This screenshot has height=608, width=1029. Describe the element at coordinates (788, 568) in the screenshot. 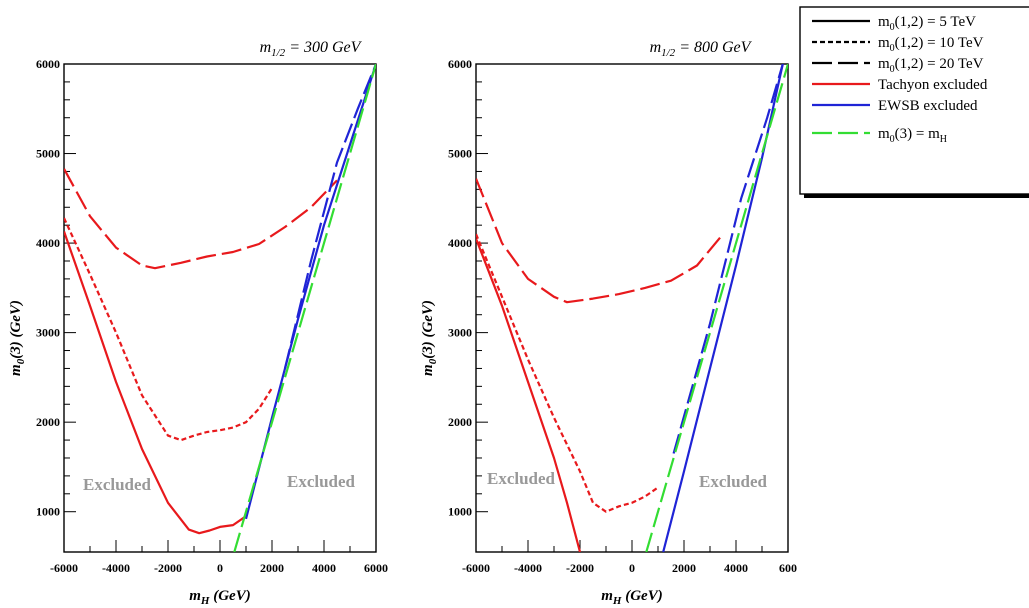

I see `x-tick-label: 600` at that location.